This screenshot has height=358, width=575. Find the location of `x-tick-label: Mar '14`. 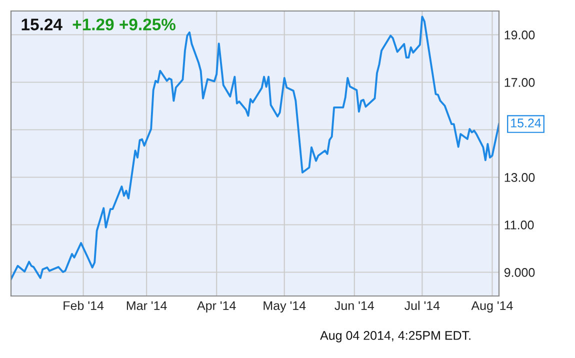

x-tick-label: Mar '14 is located at coordinates (146, 305).